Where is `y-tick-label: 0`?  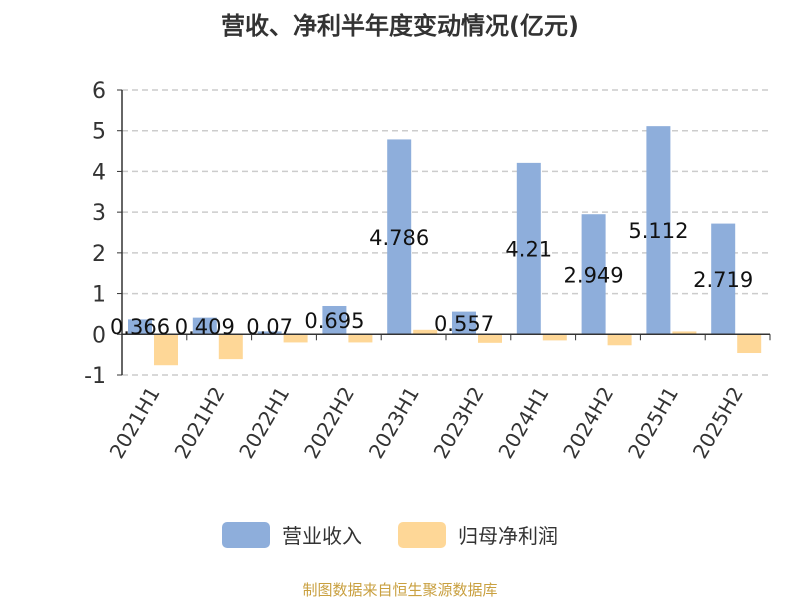 y-tick-label: 0 is located at coordinates (99, 335).